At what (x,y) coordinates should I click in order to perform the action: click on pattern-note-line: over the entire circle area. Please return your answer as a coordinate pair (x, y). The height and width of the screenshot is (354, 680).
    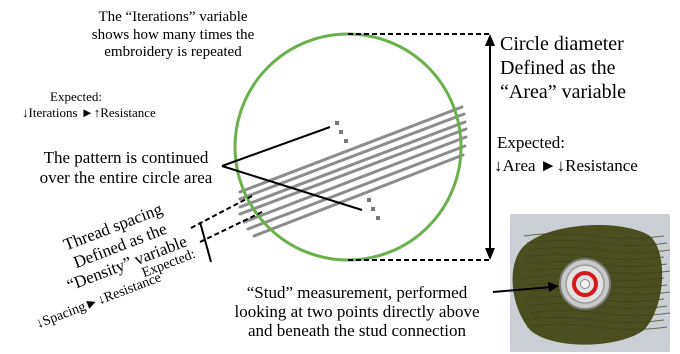
    Looking at the image, I should click on (126, 178).